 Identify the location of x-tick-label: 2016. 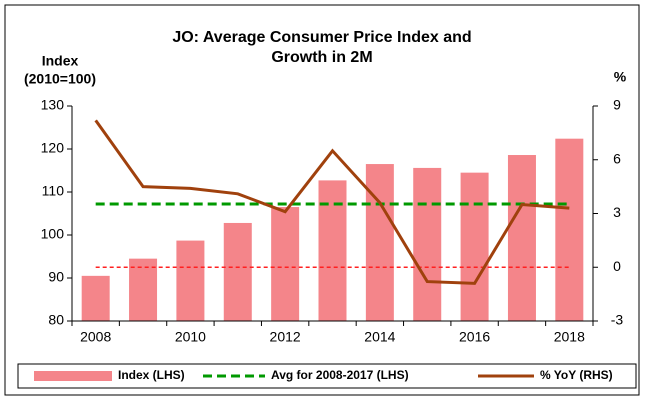
(474, 337).